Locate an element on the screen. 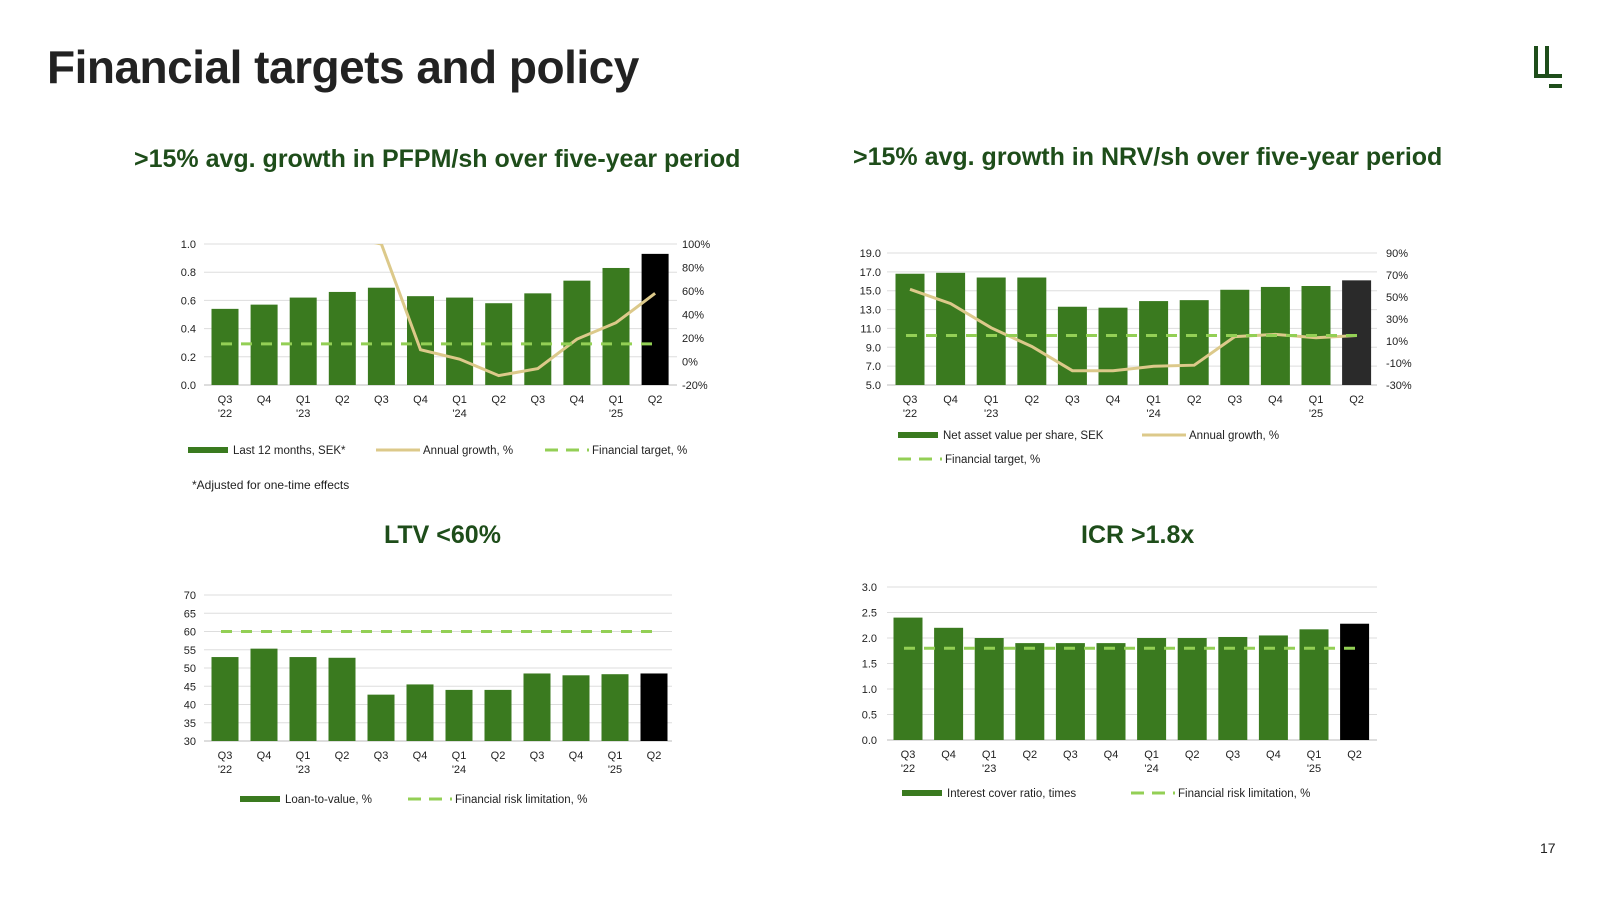  y-tick-label: 2.5 is located at coordinates (869, 614).